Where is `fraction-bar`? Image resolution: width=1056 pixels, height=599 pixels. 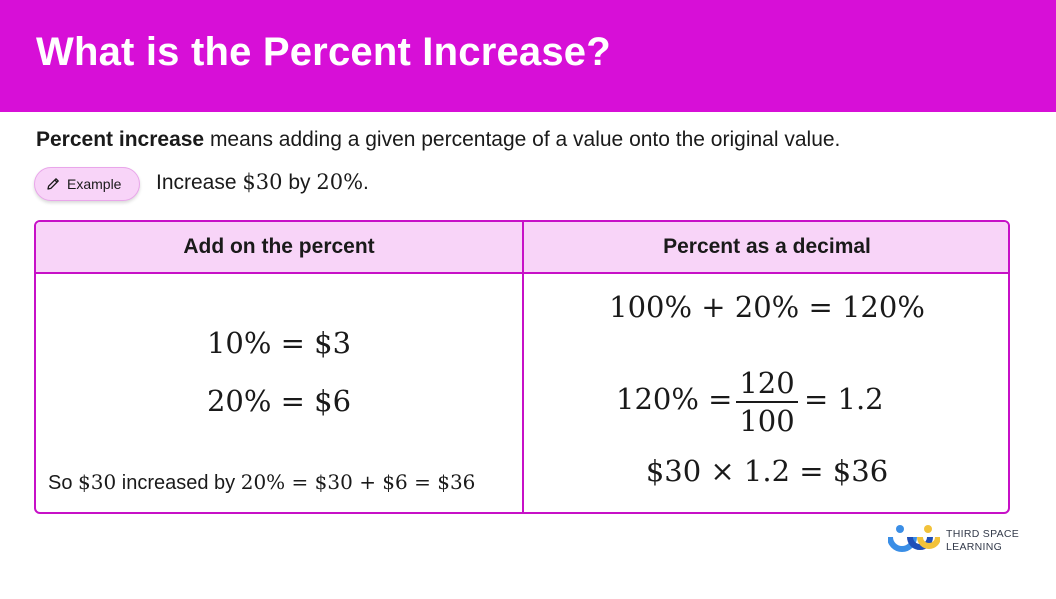
fraction-bar is located at coordinates (767, 402).